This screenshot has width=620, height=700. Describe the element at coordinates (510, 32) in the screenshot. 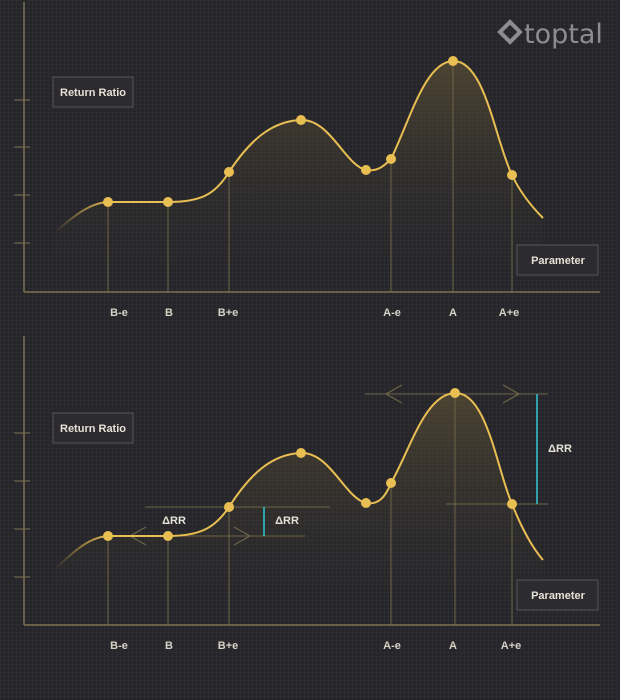

I see `toptal-logo-icon` at that location.